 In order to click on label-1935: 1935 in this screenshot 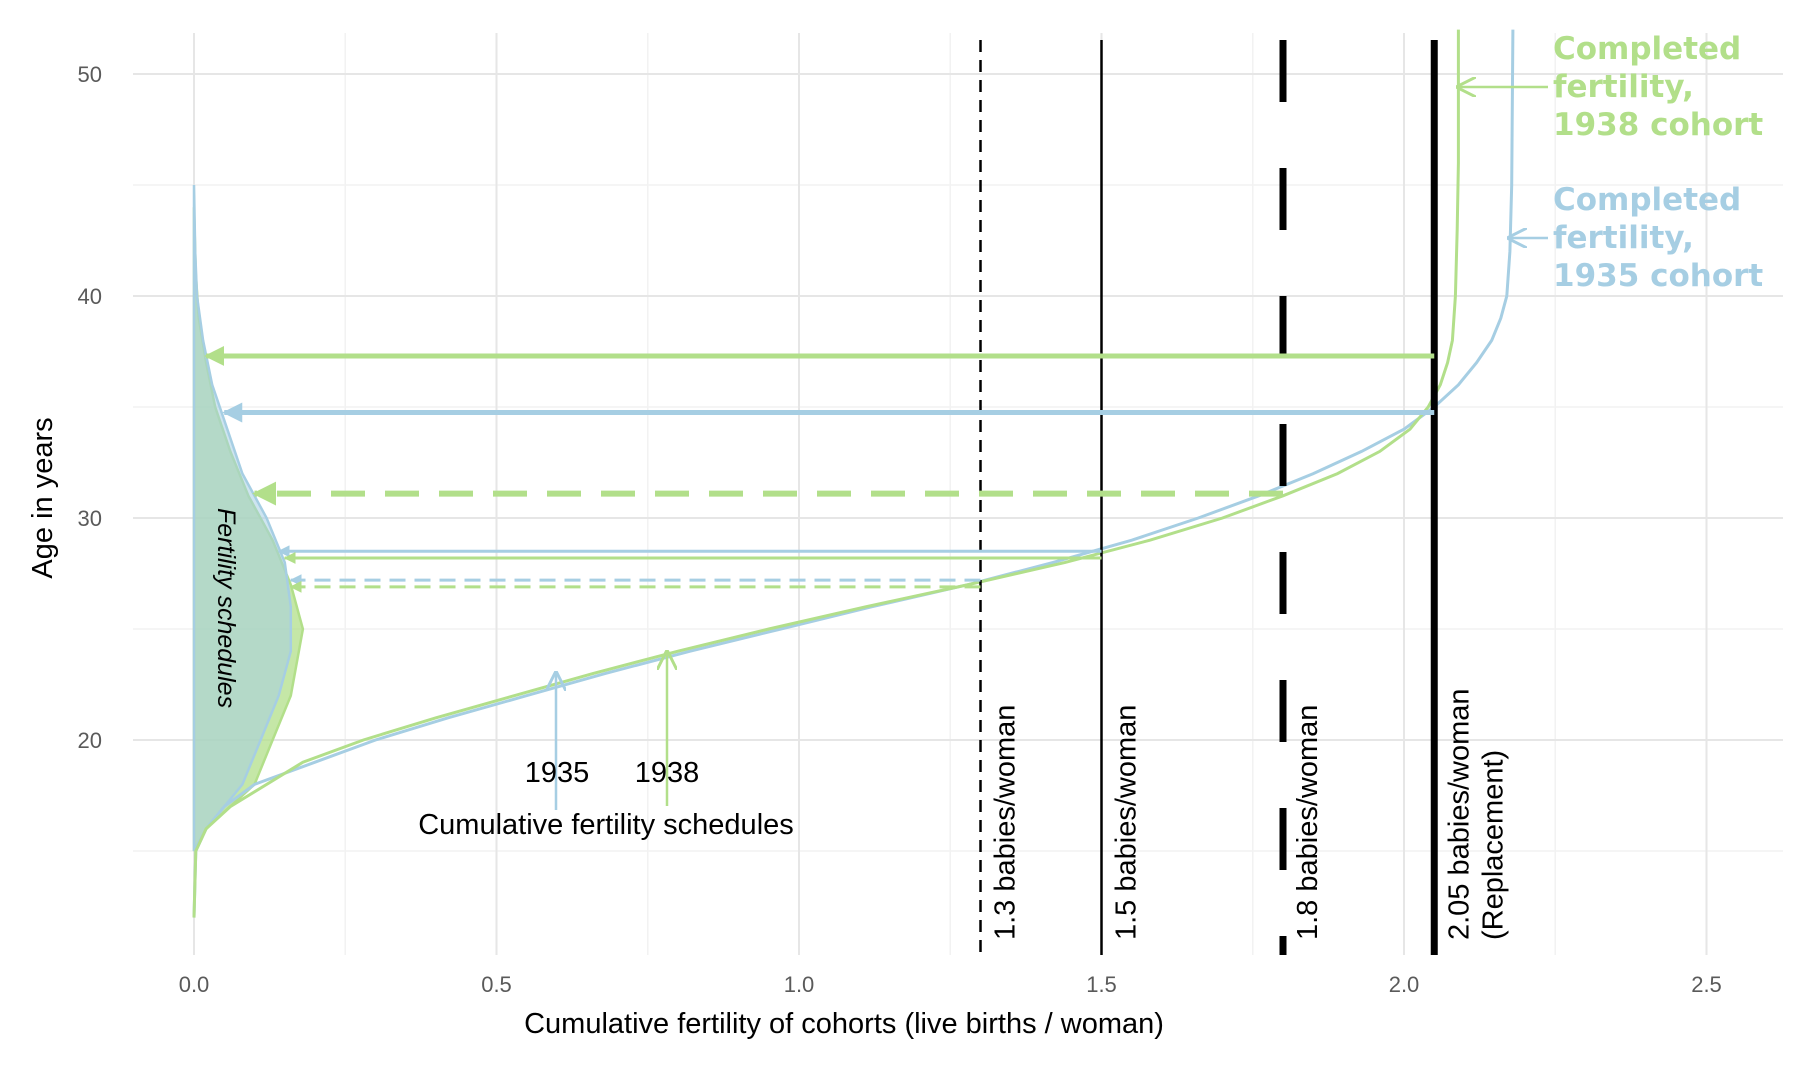, I will do `click(557, 773)`.